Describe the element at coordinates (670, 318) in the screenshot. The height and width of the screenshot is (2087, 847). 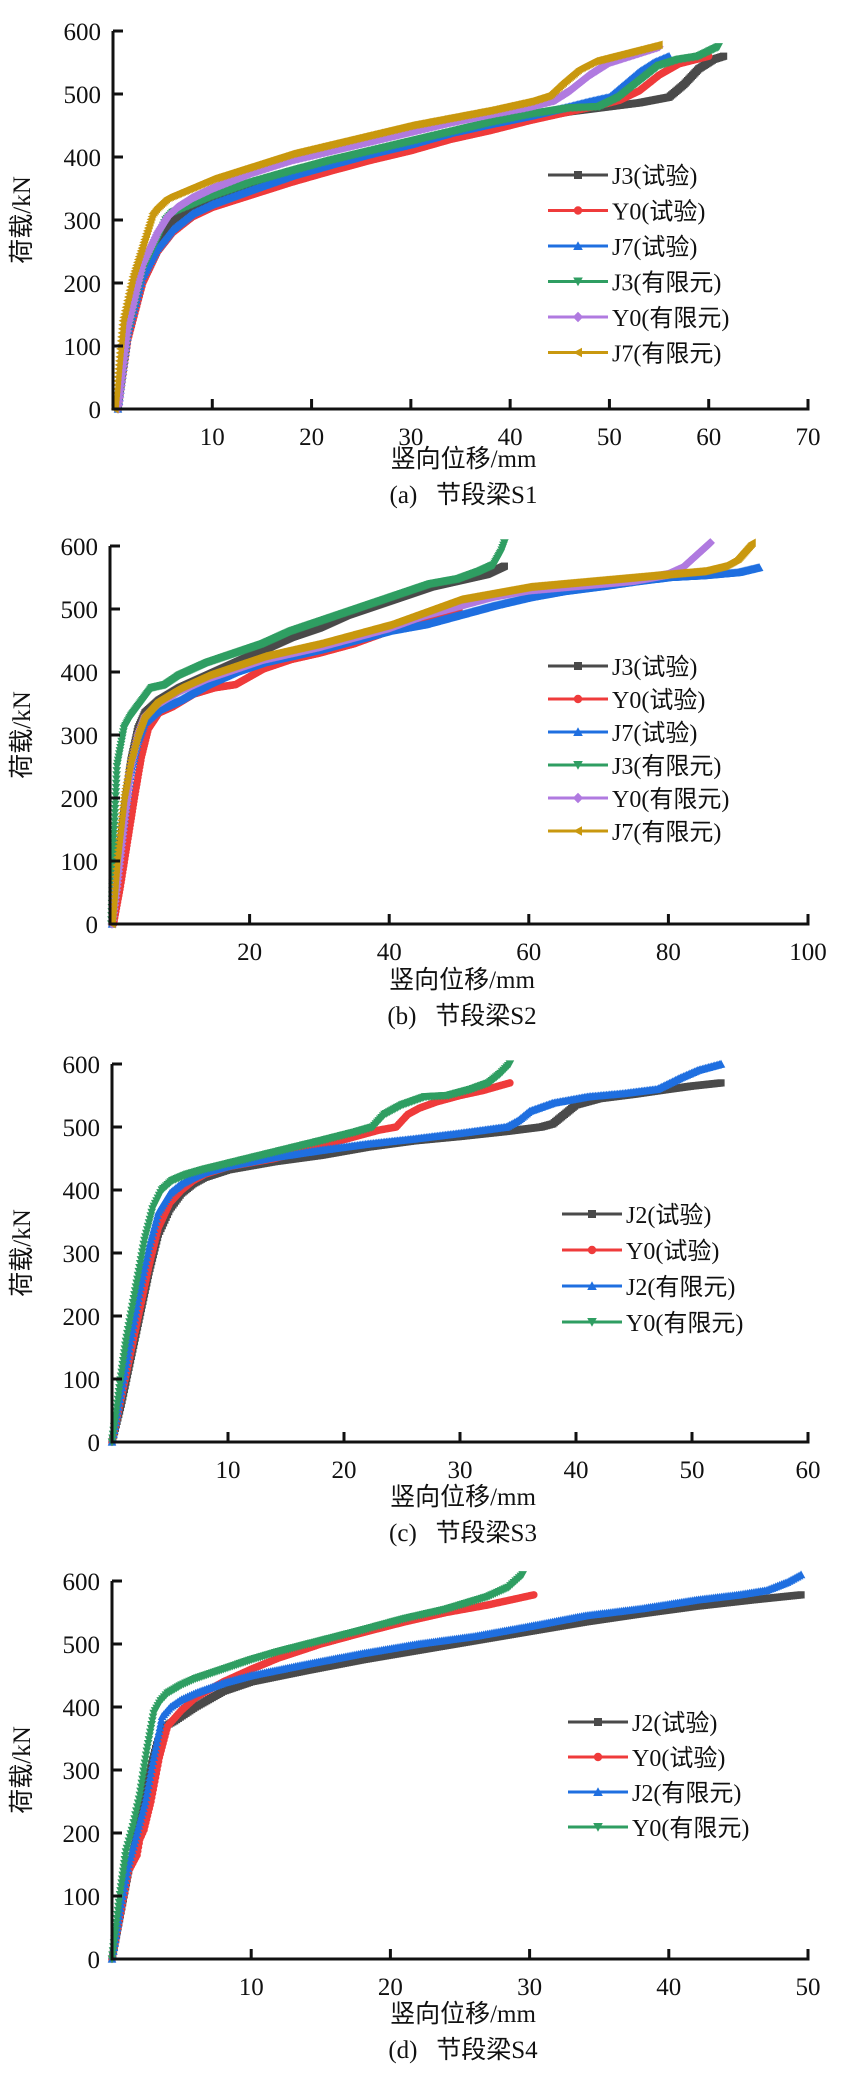
I see `legend-label: Y0(有限元)` at that location.